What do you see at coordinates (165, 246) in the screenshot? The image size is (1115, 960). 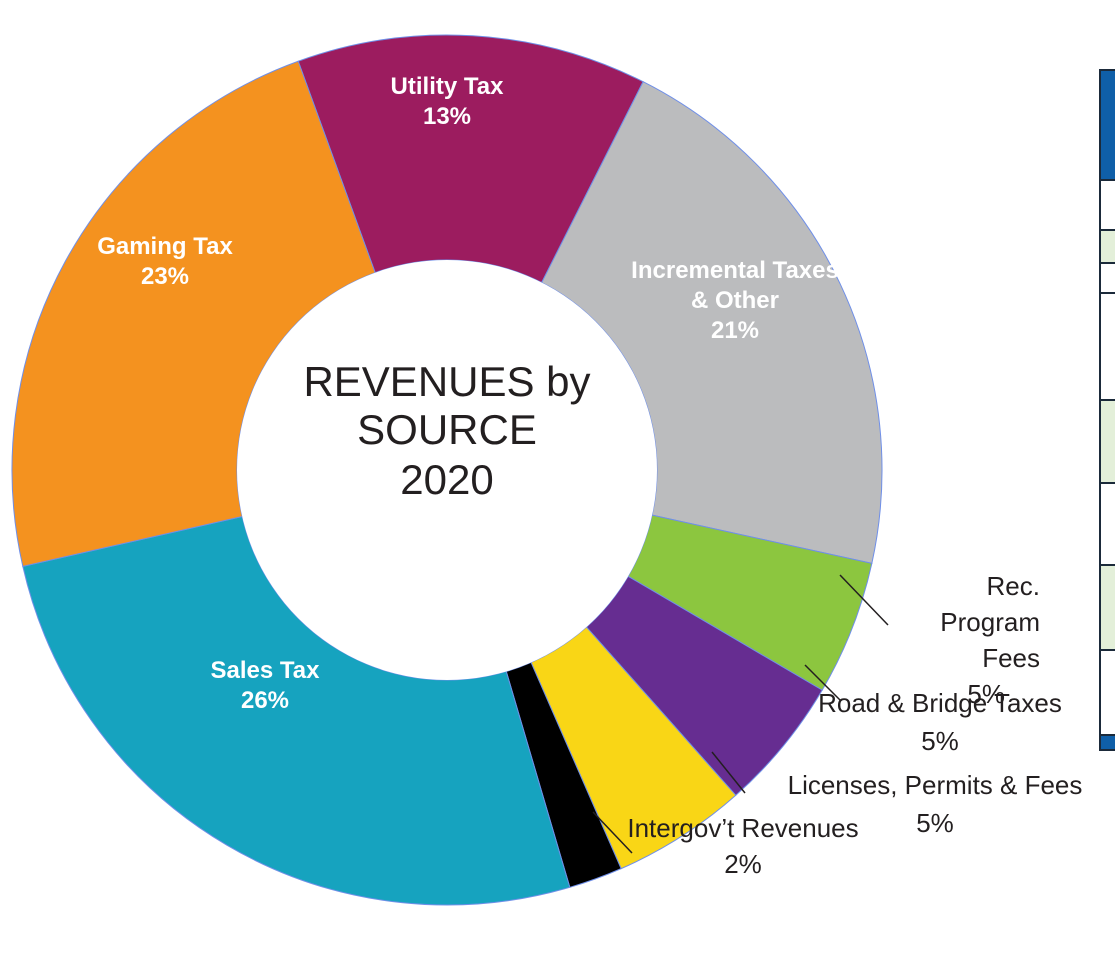 I see `category-label: Gaming Tax` at bounding box center [165, 246].